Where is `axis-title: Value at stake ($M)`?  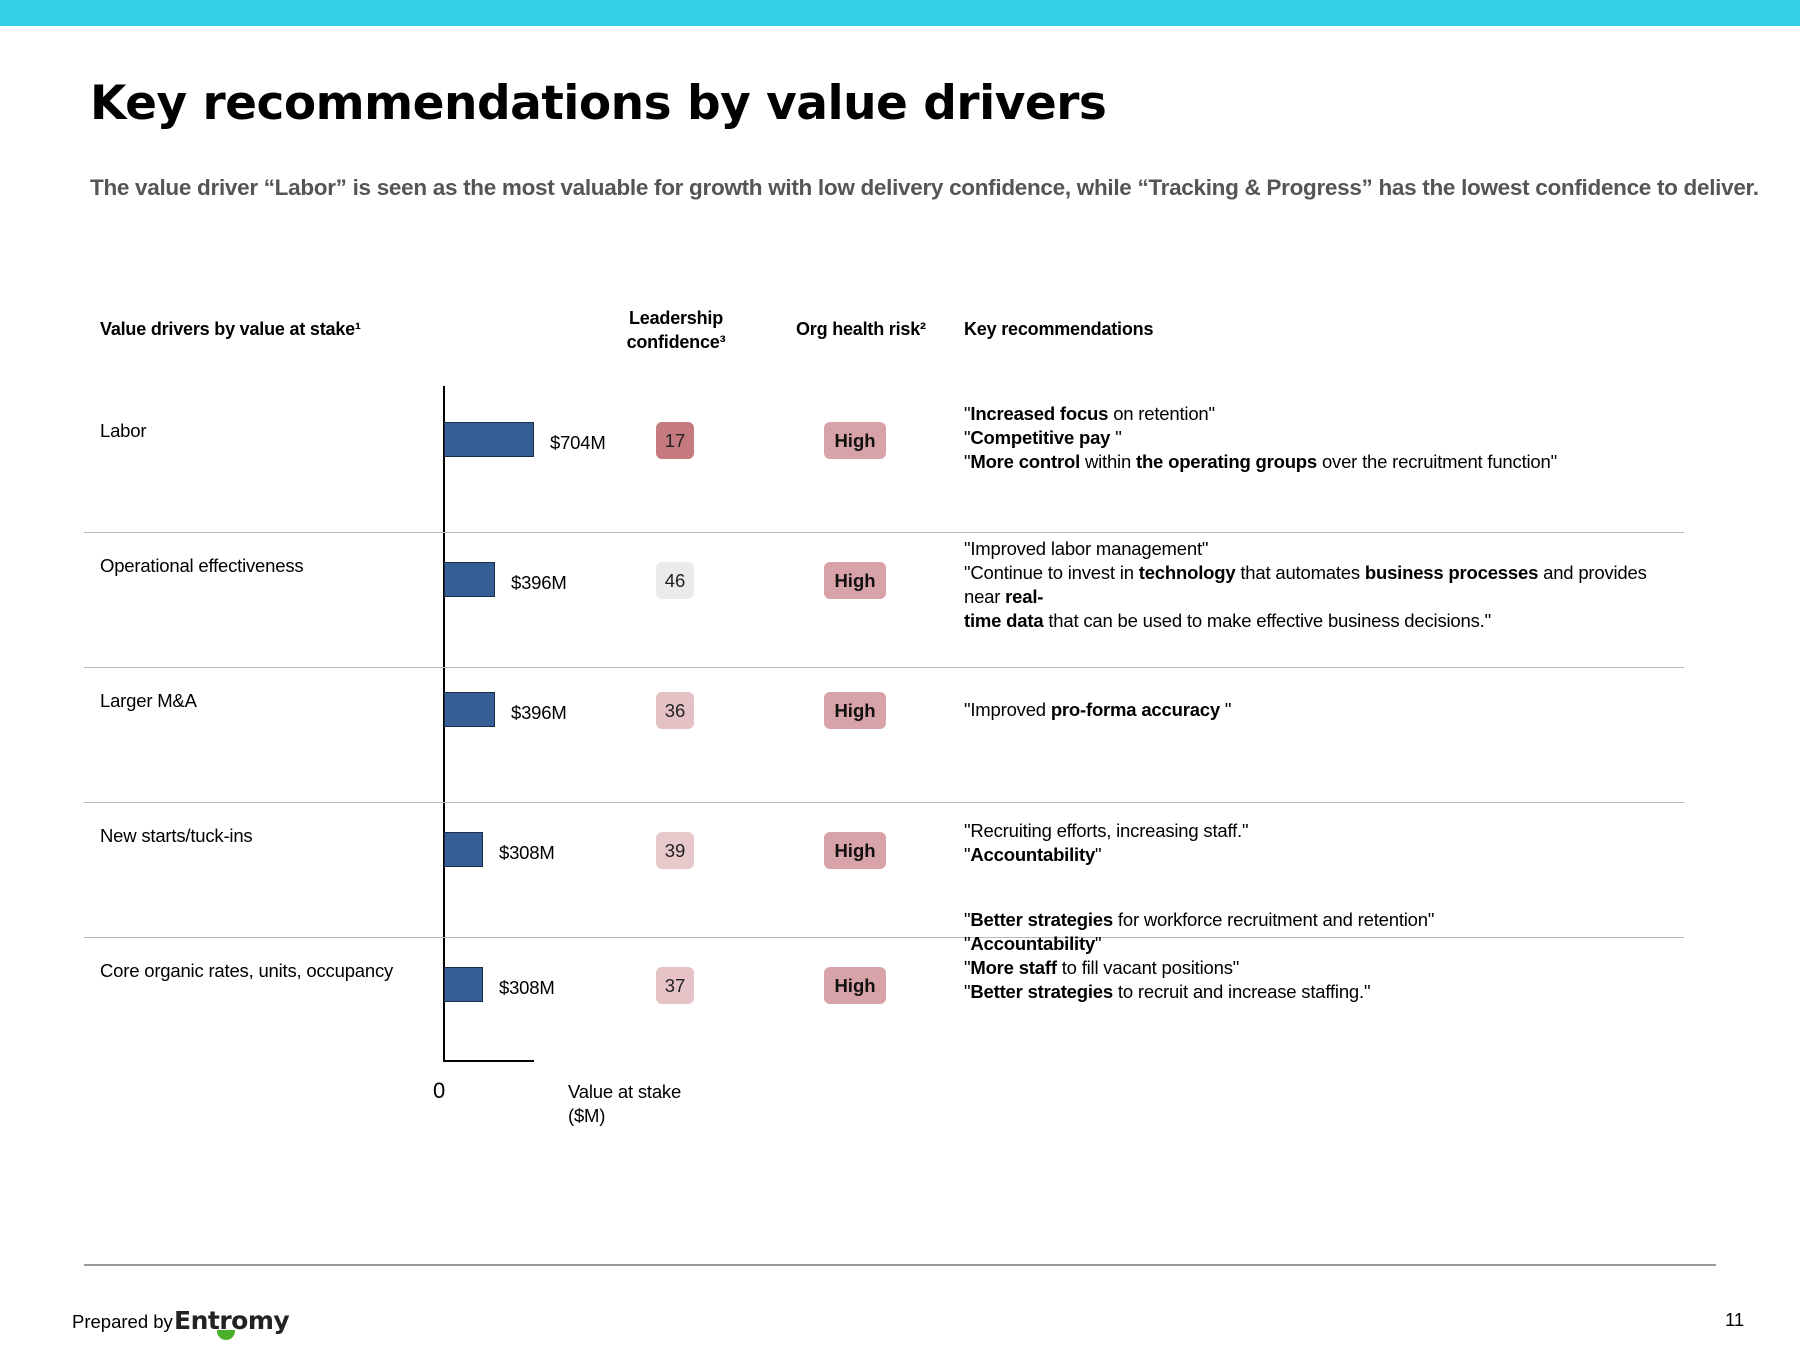
axis-title: Value at stake ($M) is located at coordinates (624, 1104).